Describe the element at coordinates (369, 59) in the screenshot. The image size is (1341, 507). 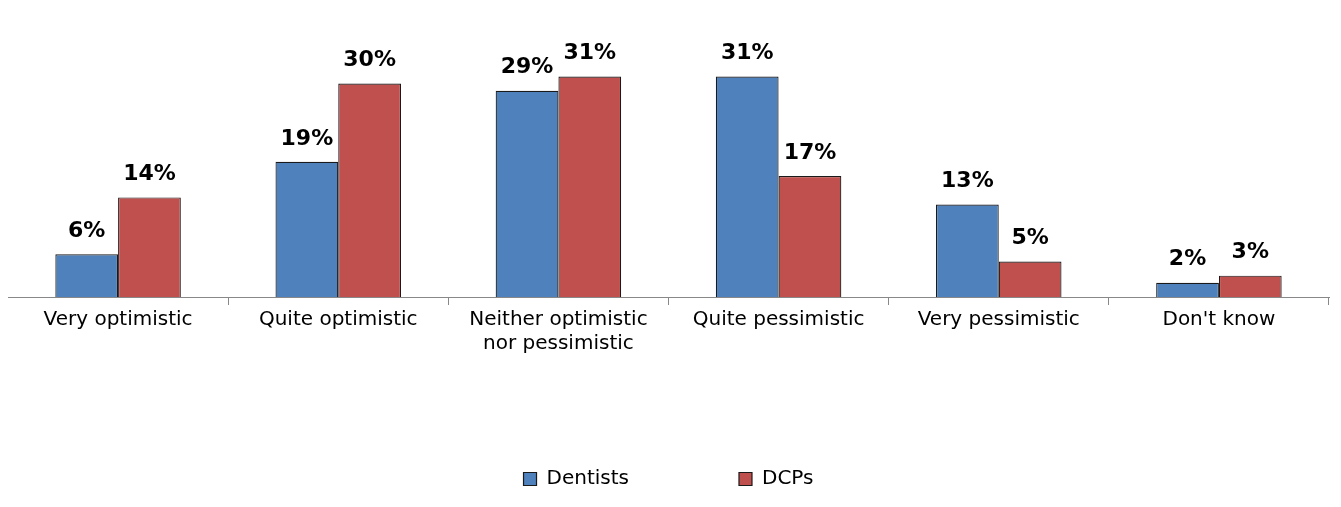
I see `data-label: 30%` at that location.